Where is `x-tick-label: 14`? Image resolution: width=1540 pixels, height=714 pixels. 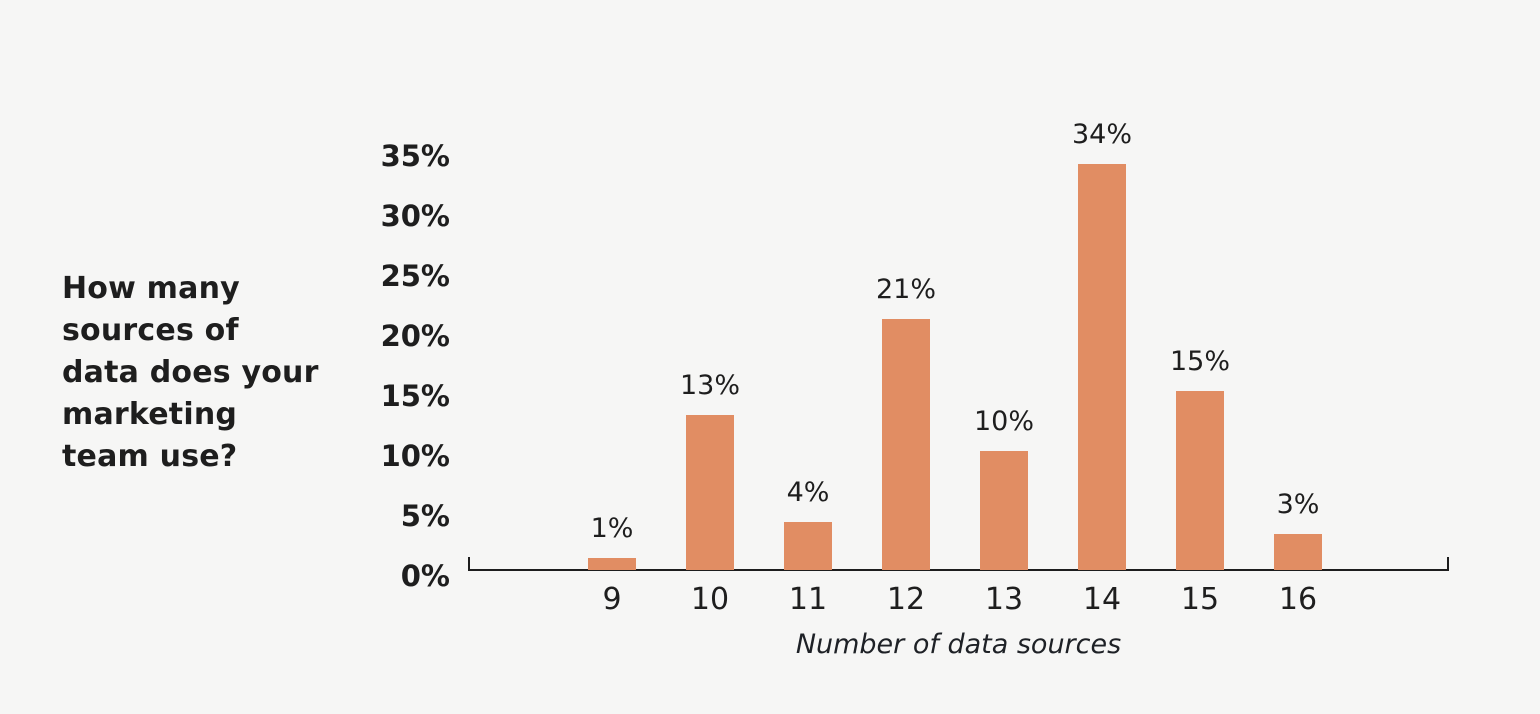
x-tick-label: 14 is located at coordinates (1102, 599).